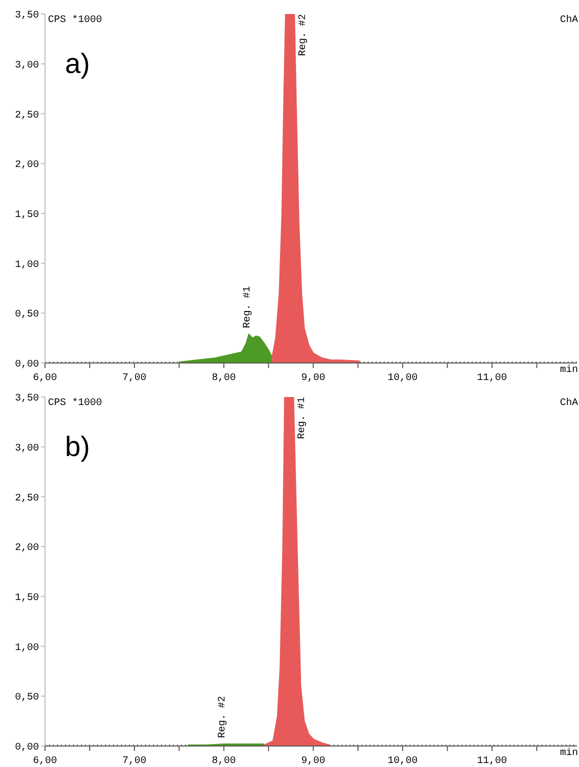  What do you see at coordinates (77, 64) in the screenshot?
I see `text: a)` at bounding box center [77, 64].